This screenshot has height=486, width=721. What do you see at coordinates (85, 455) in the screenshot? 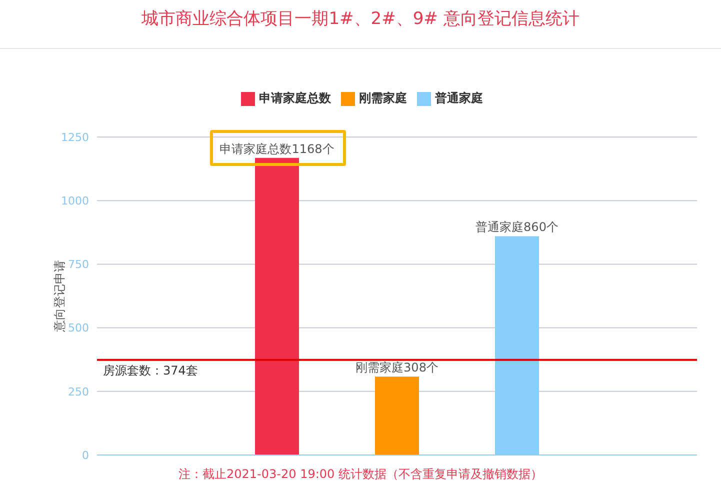
I see `y-tick-label: 0` at bounding box center [85, 455].